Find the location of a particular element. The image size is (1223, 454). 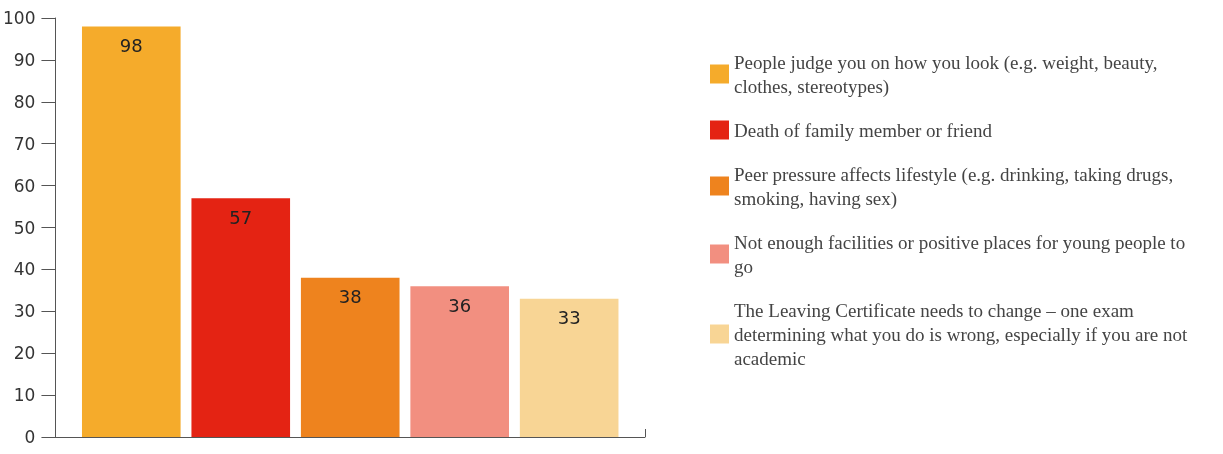

legend-label: Not enough facilities or positive places for young people to go is located at coordinates (962, 254).